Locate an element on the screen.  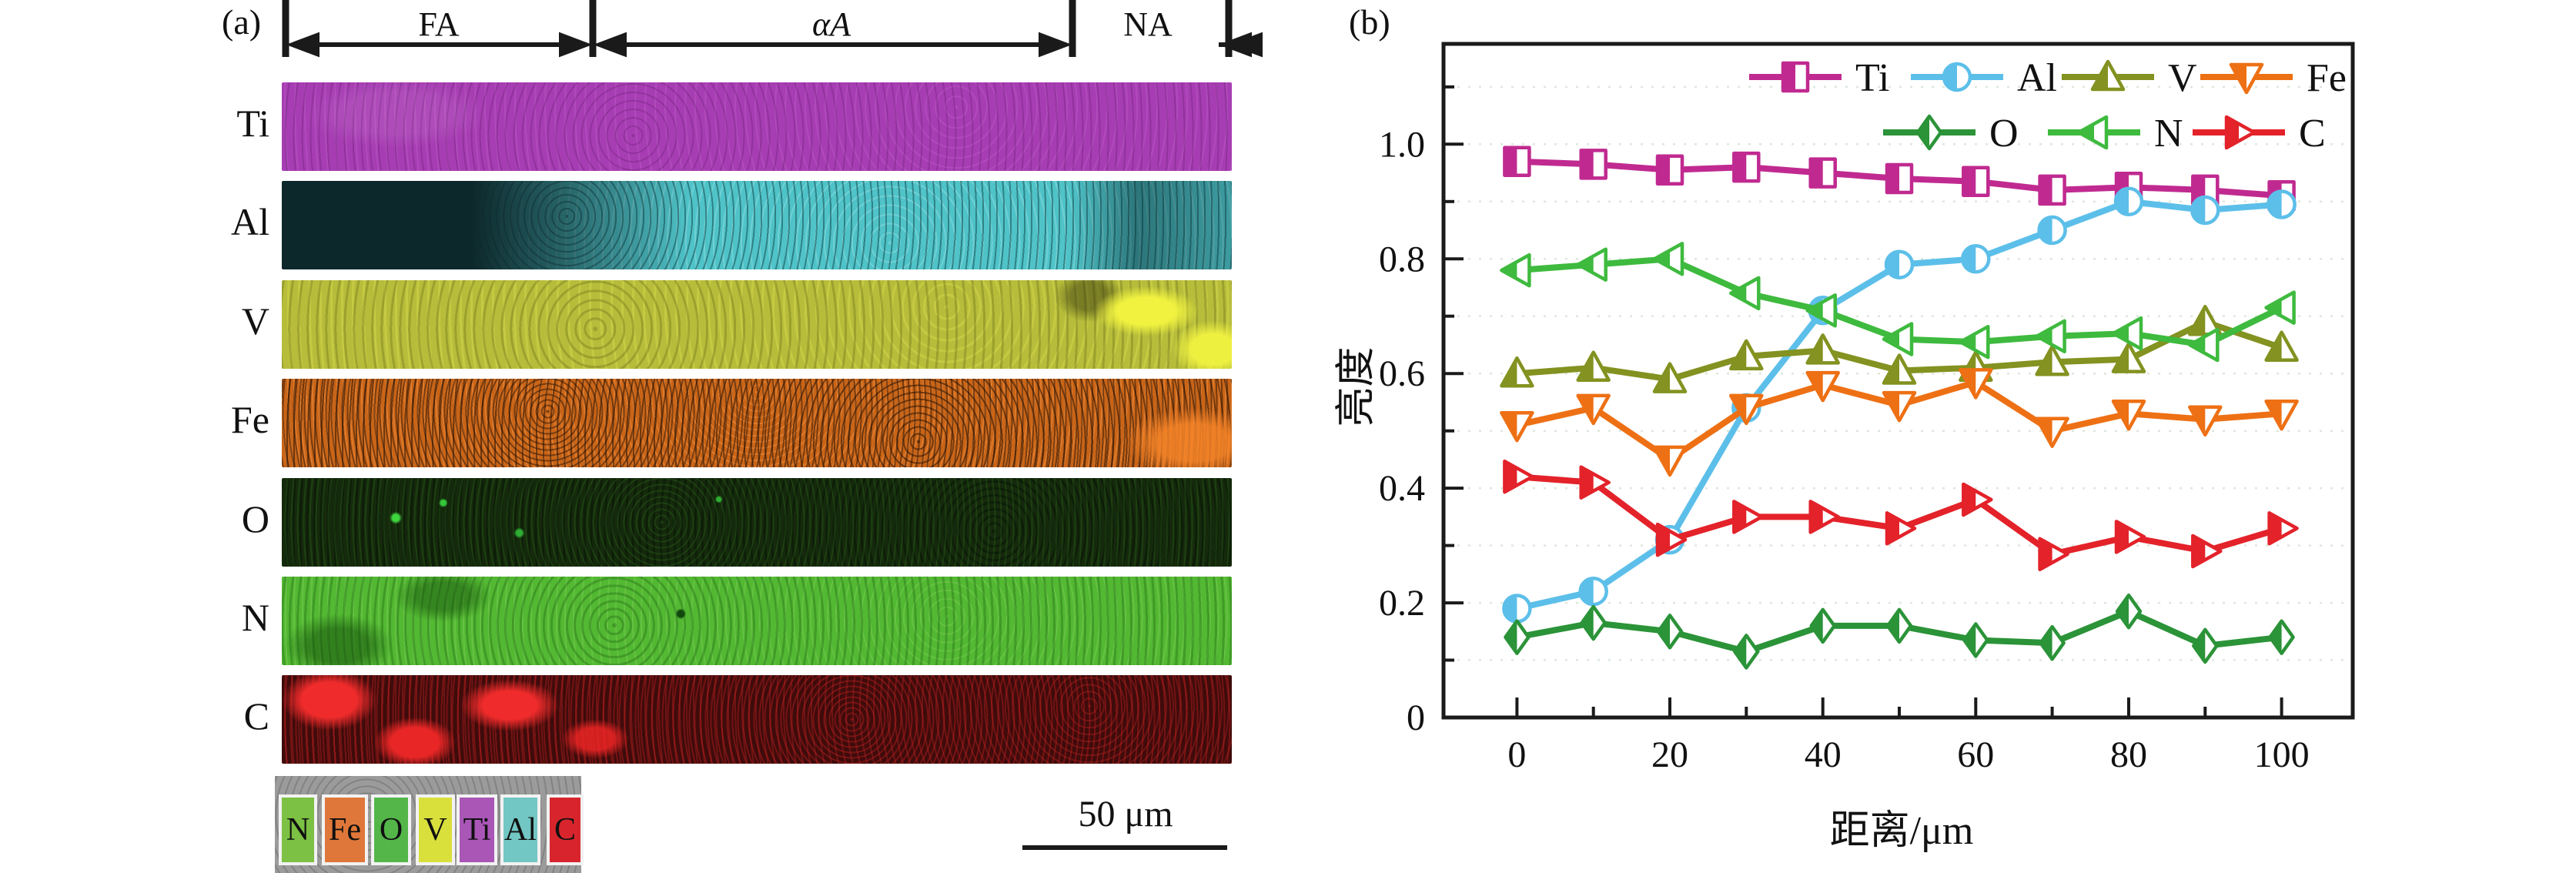
svg-text: 40 is located at coordinates (1824, 755).